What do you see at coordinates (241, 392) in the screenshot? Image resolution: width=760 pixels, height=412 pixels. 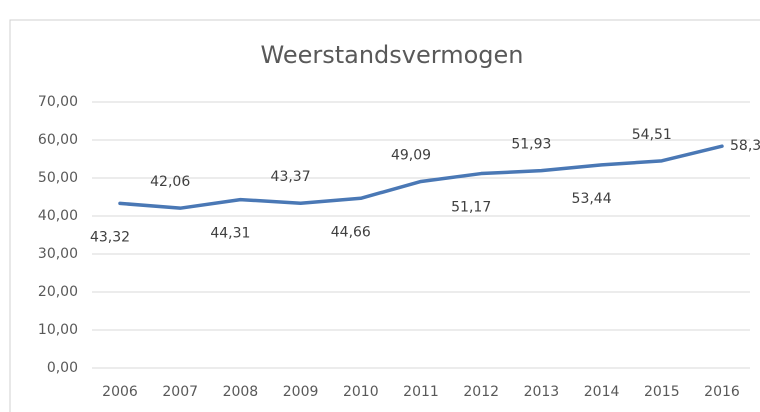 I see `x-tick-label: 2008` at bounding box center [241, 392].